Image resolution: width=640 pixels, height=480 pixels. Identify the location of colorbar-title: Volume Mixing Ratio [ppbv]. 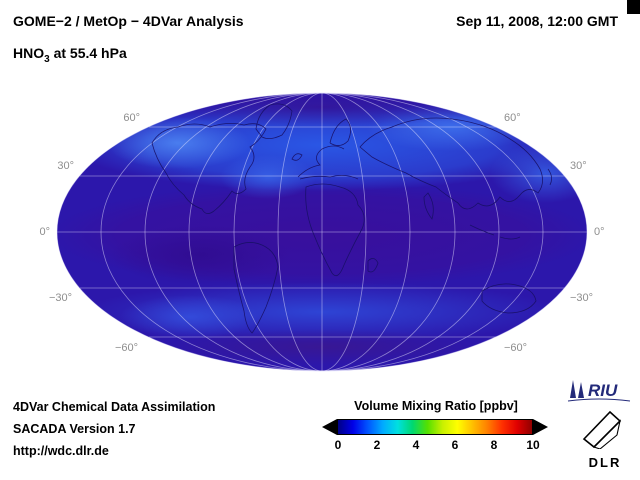
(436, 406).